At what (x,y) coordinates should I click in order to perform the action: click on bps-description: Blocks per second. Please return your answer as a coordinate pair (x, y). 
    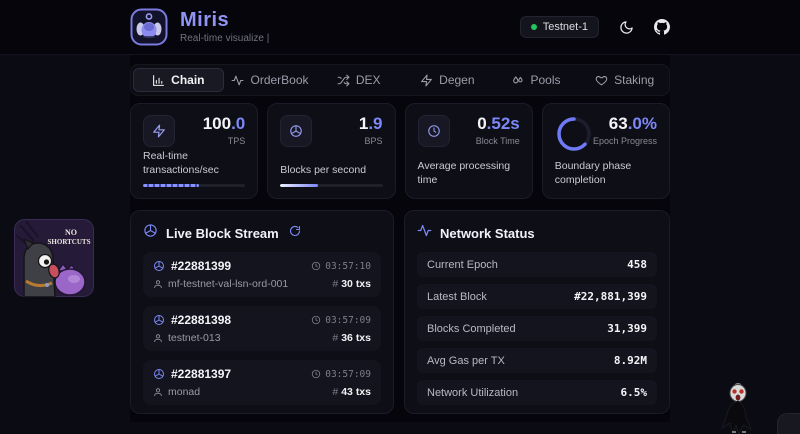
    Looking at the image, I should click on (323, 169).